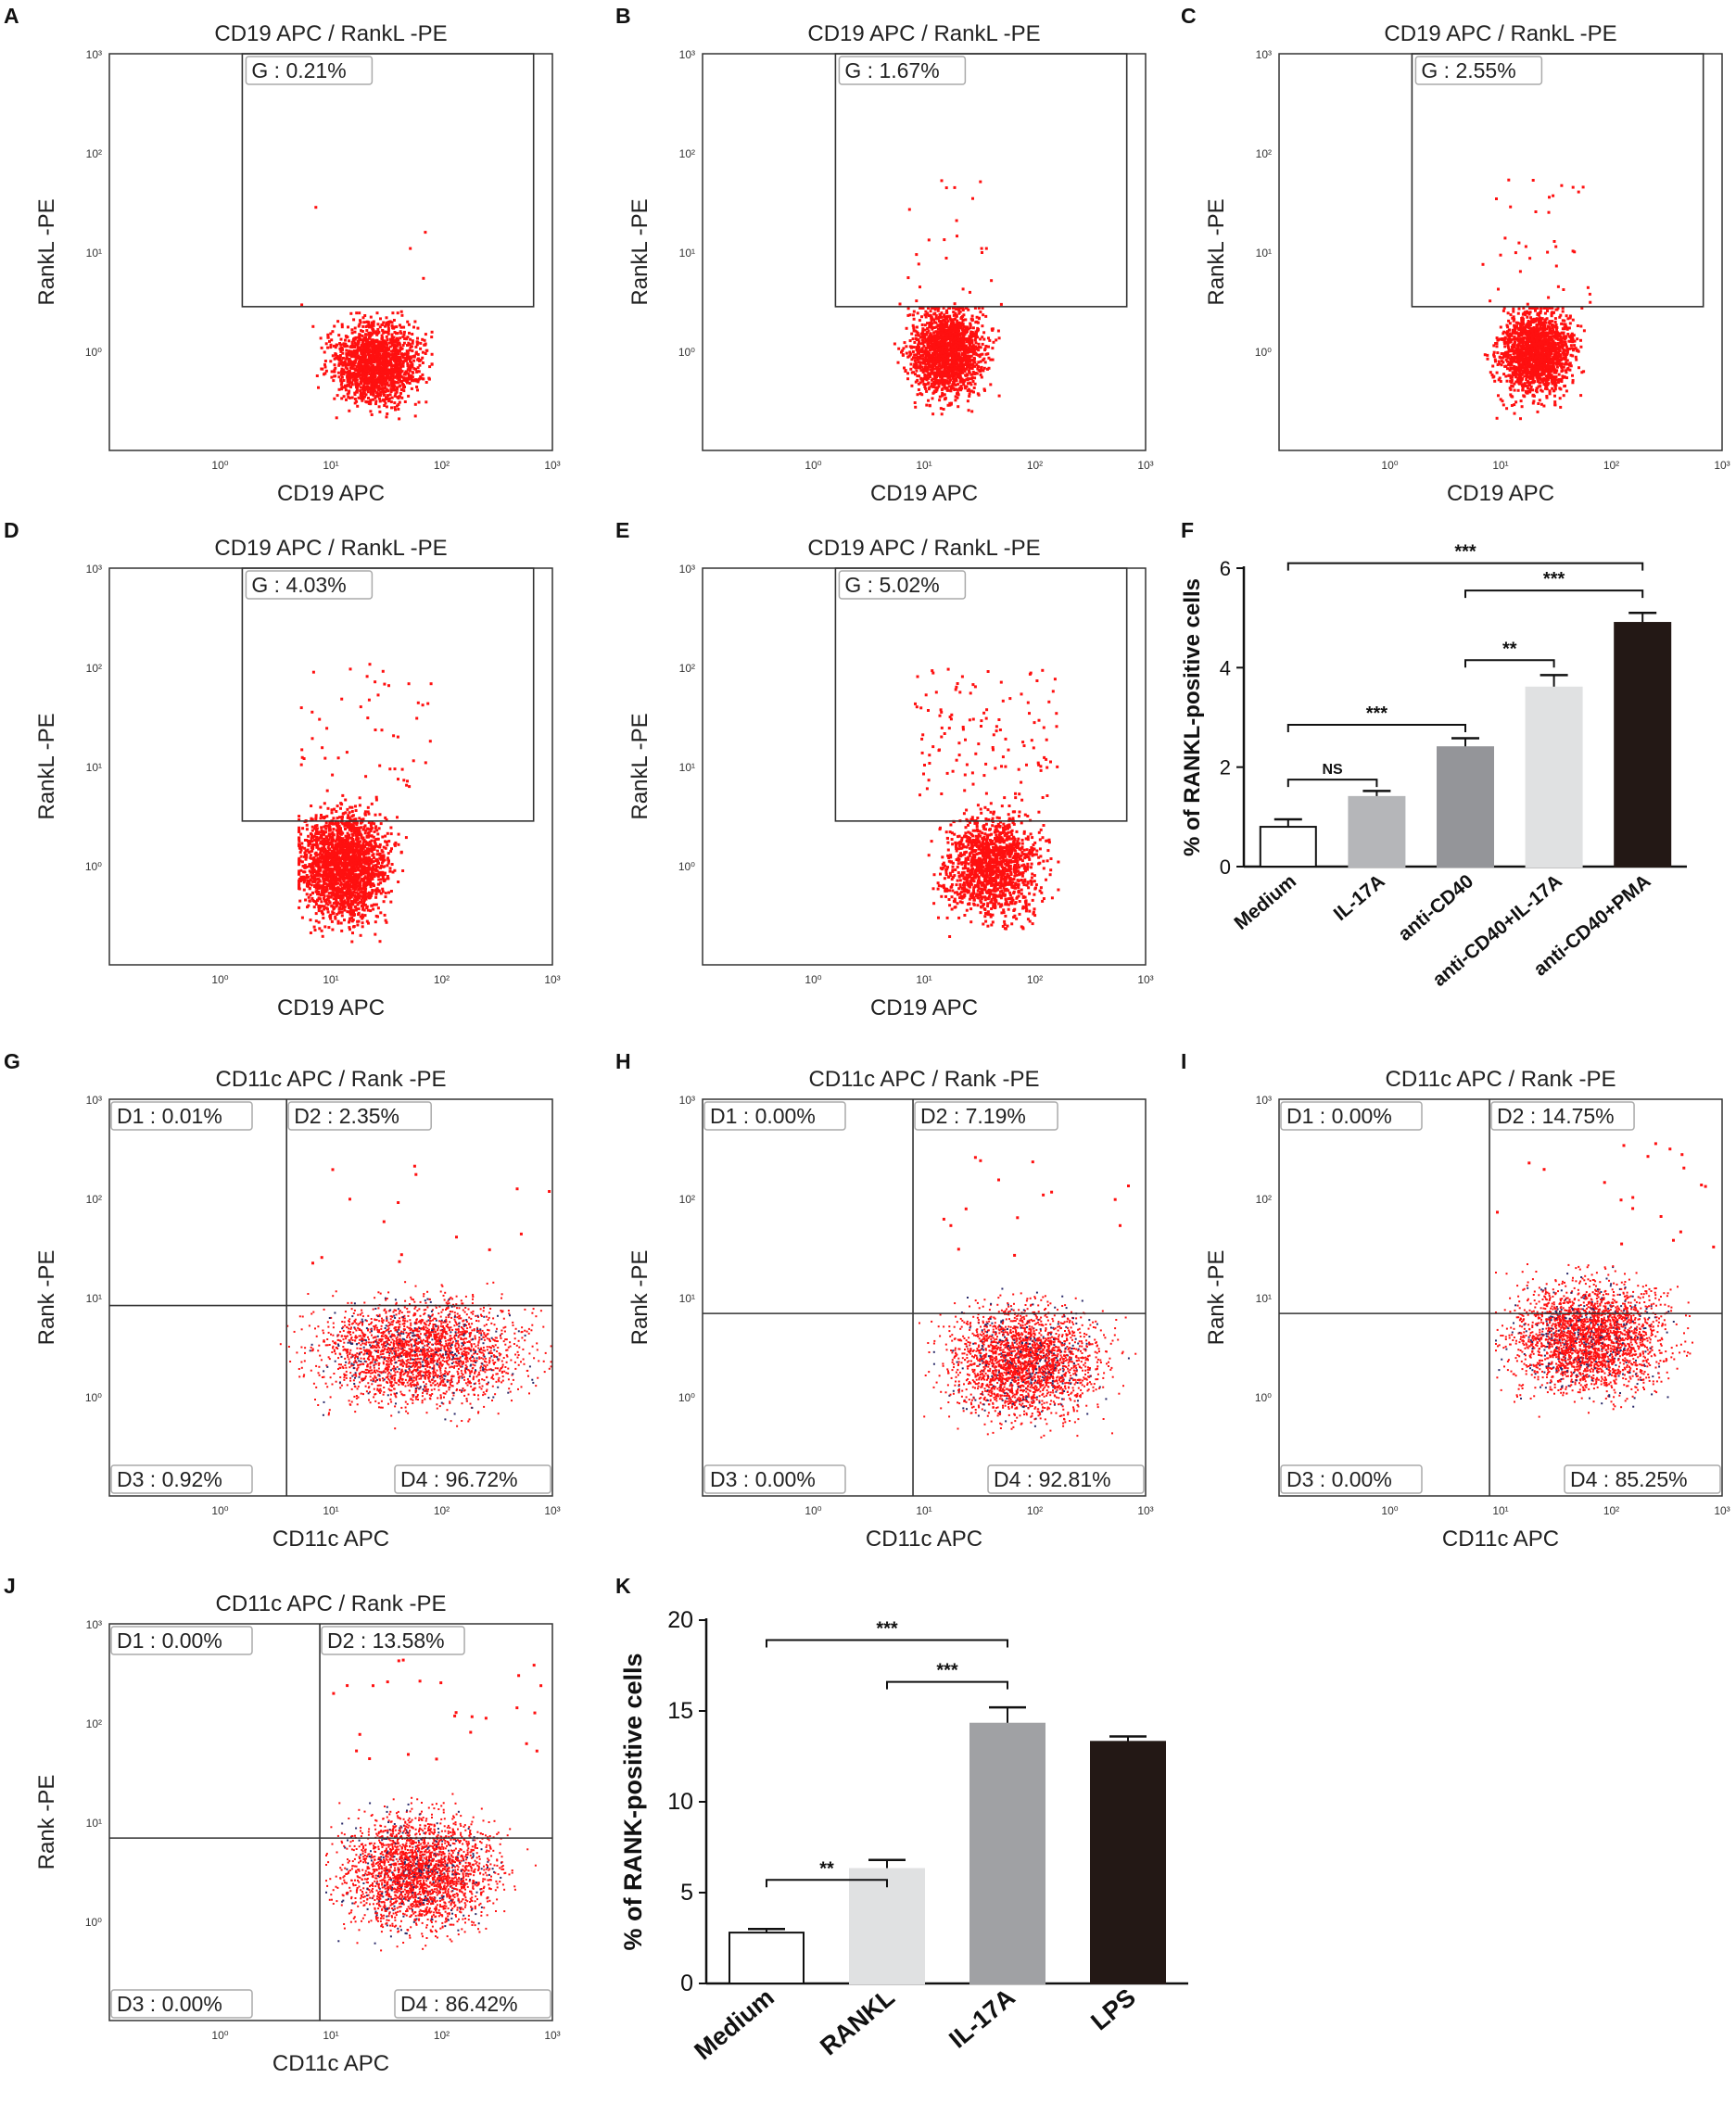 This screenshot has width=1736, height=2116. What do you see at coordinates (94, 54) in the screenshot?
I see `y-tick-label: 10³` at bounding box center [94, 54].